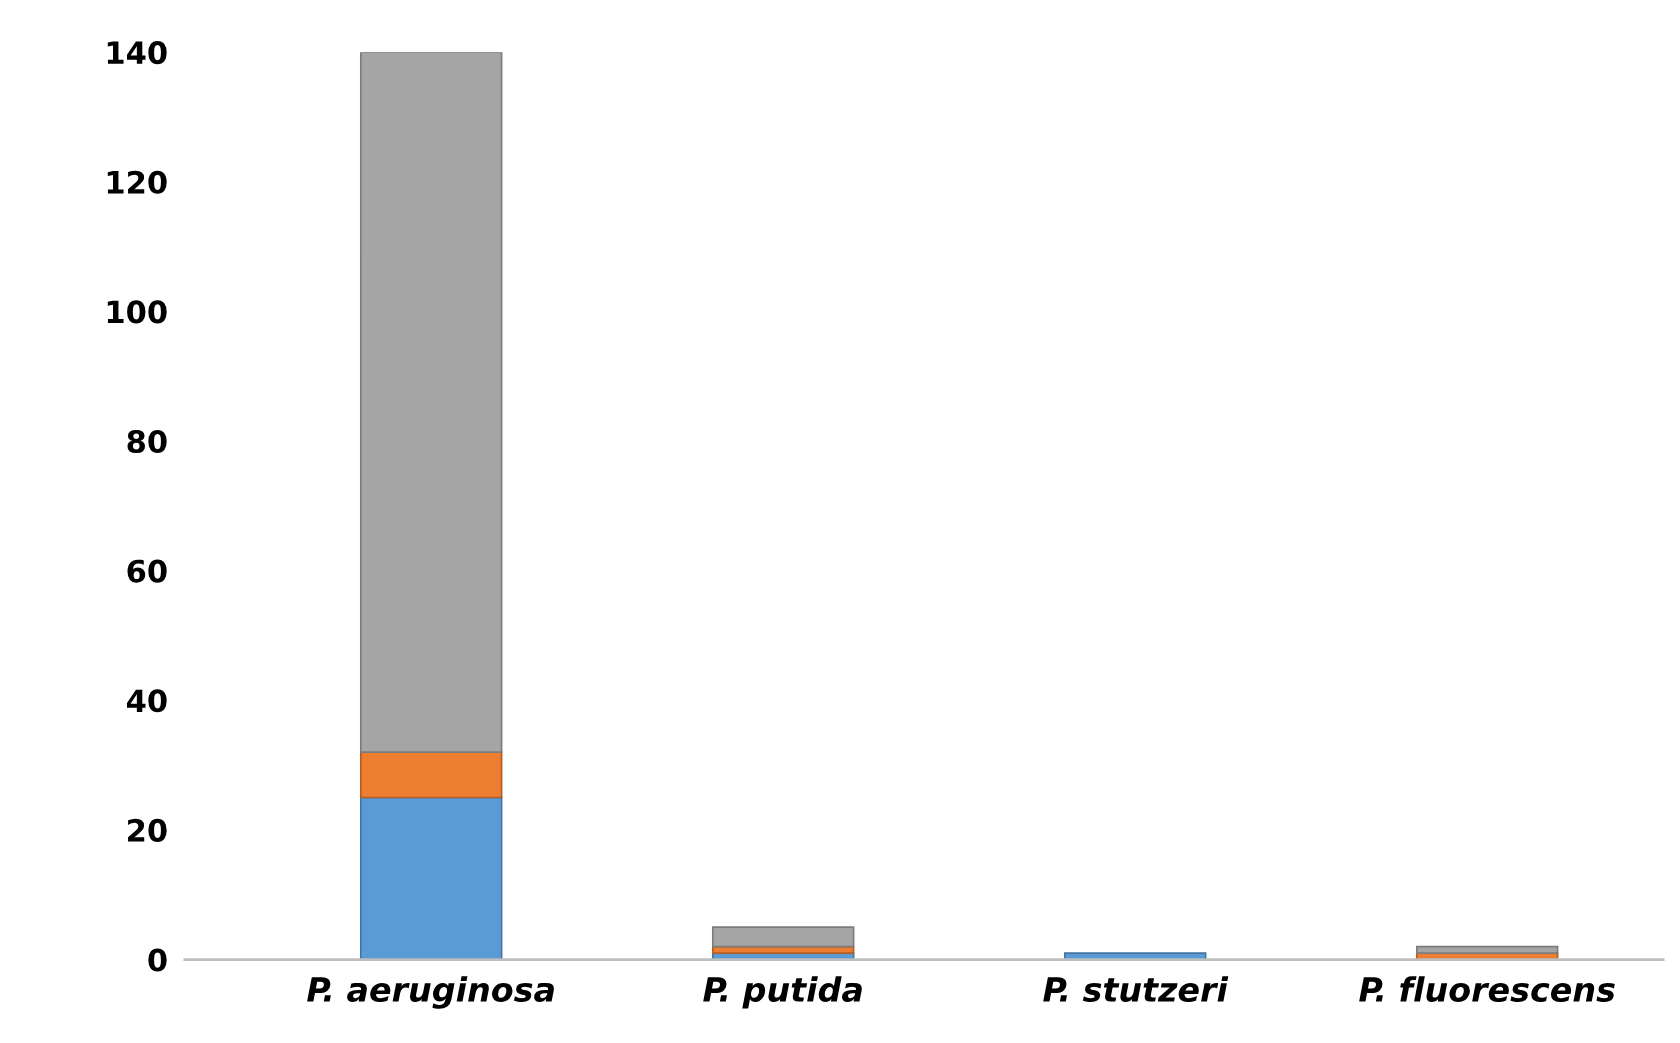 This screenshot has width=1680, height=1043. What do you see at coordinates (1487, 989) in the screenshot?
I see `x-tick-label: P. fluorescens` at bounding box center [1487, 989].